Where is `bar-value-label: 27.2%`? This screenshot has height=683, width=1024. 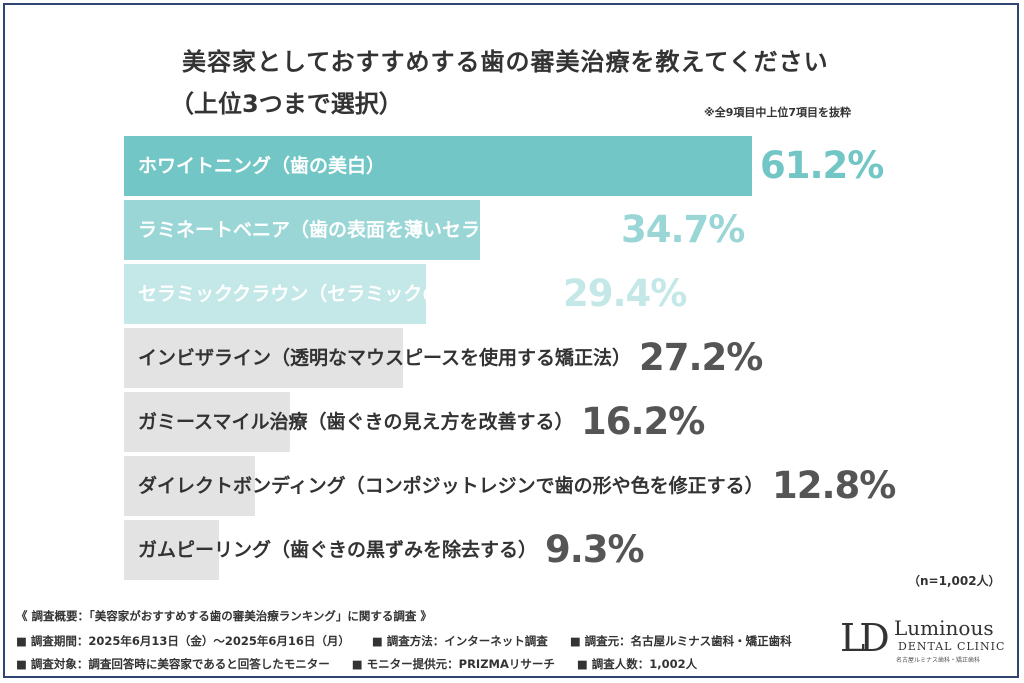
bar-value-label: 27.2% is located at coordinates (701, 357).